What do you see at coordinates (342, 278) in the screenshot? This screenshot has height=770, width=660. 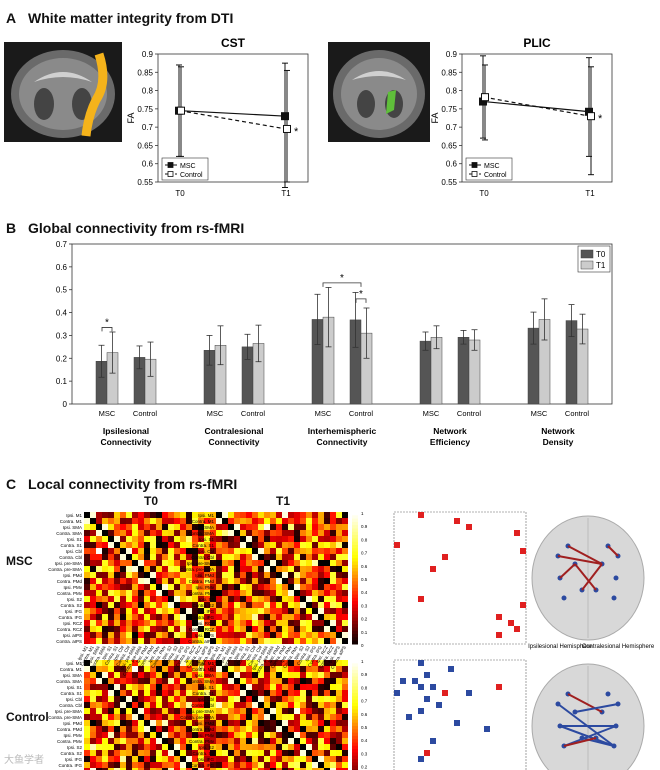 I see `sig-star-1: *` at bounding box center [342, 278].